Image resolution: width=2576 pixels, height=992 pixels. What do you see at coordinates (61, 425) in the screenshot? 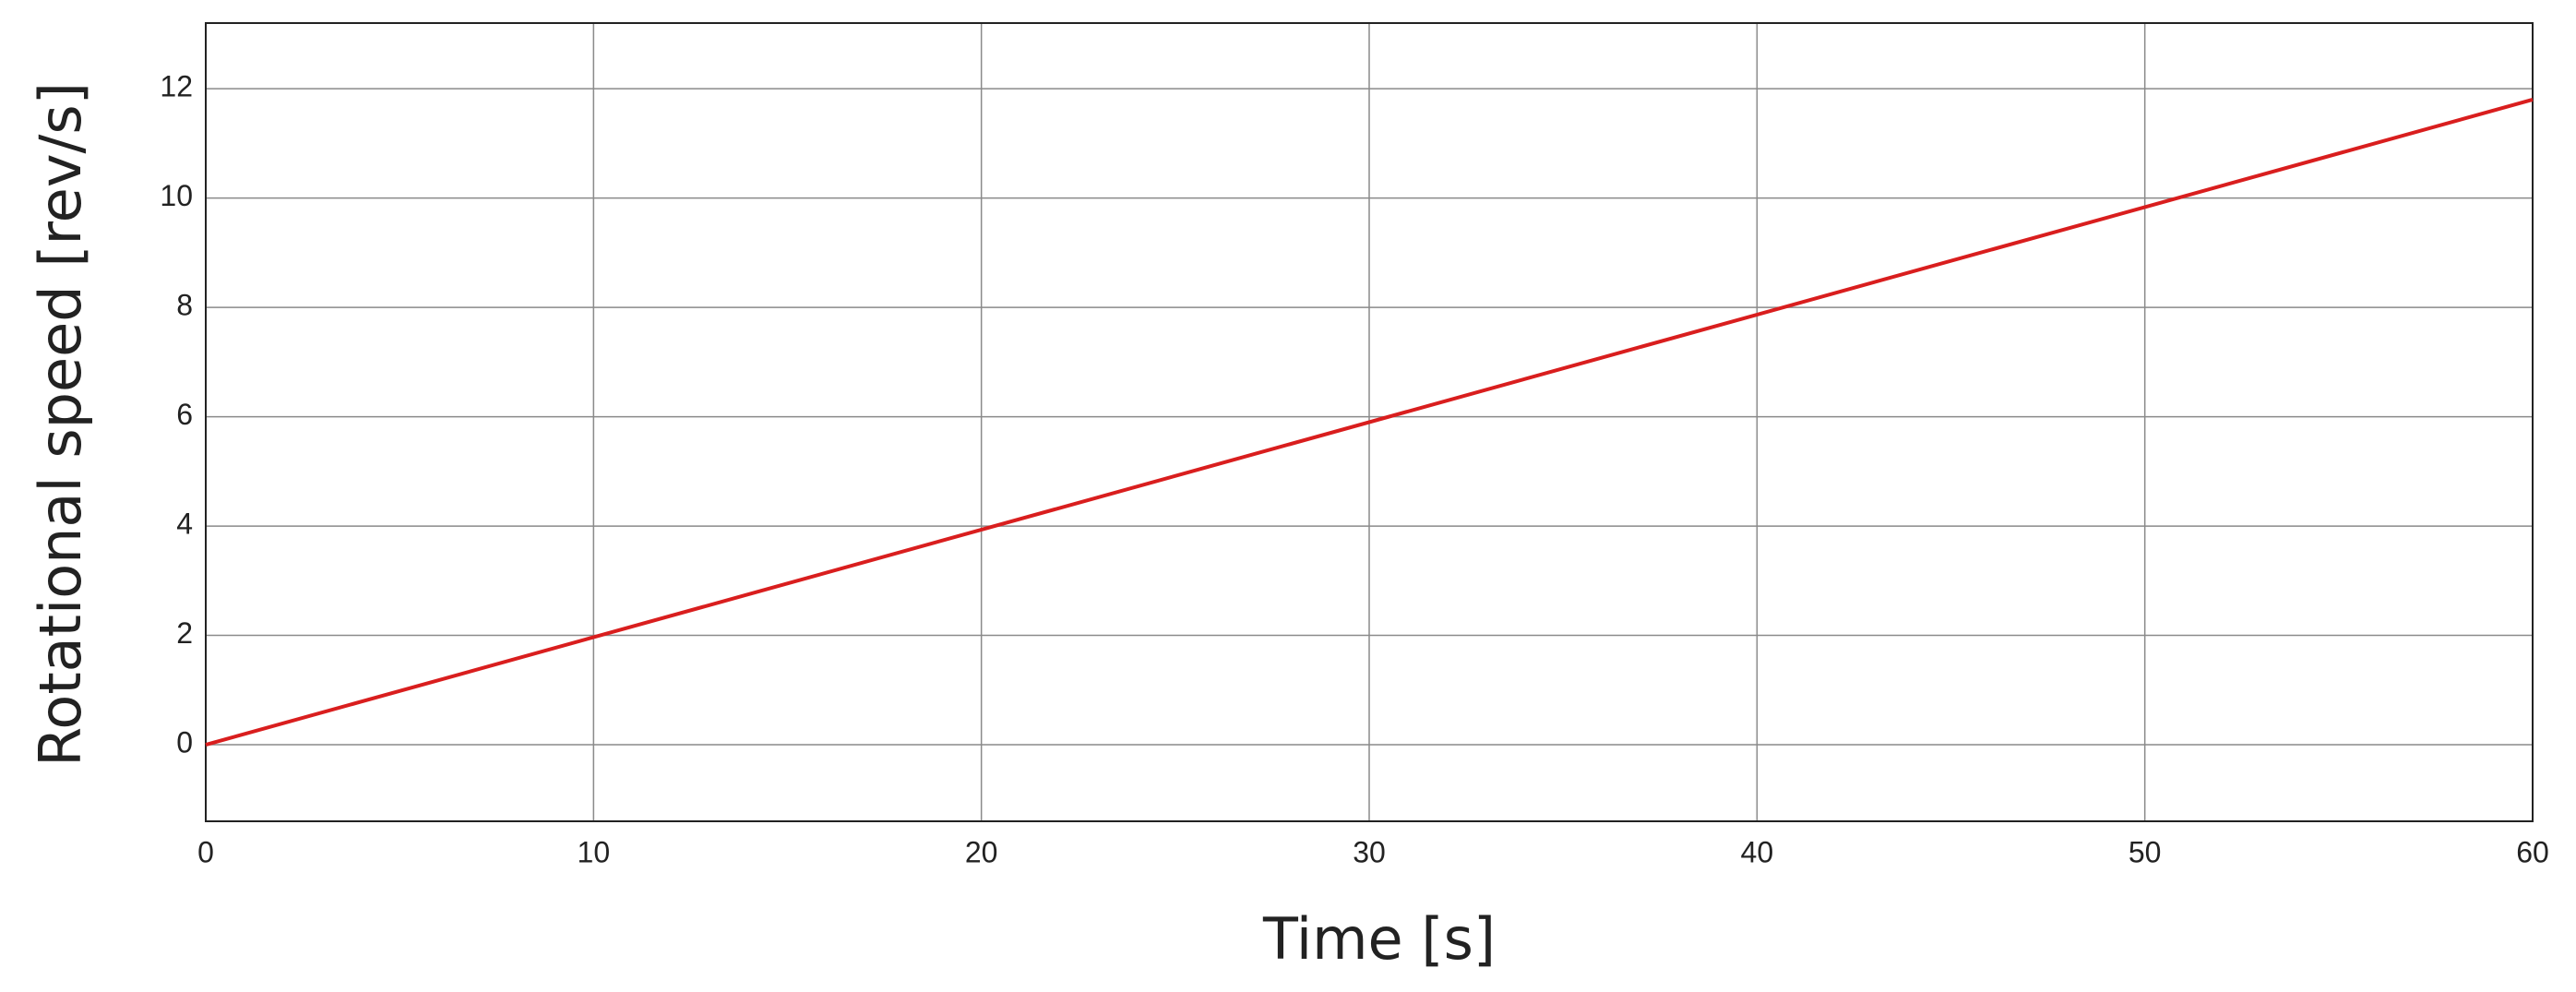
I see `y-axis-label: Rotational speed [rev/s]` at bounding box center [61, 425].